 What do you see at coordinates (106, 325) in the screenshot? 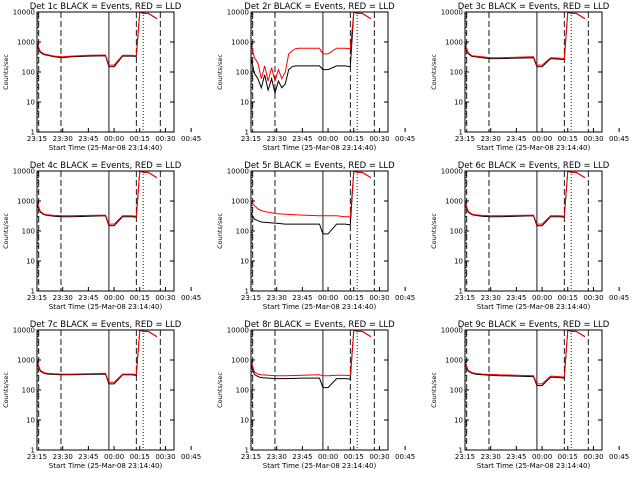
I see `panel-title: Det 7c BLACK = Events, RED = LLD` at bounding box center [106, 325].